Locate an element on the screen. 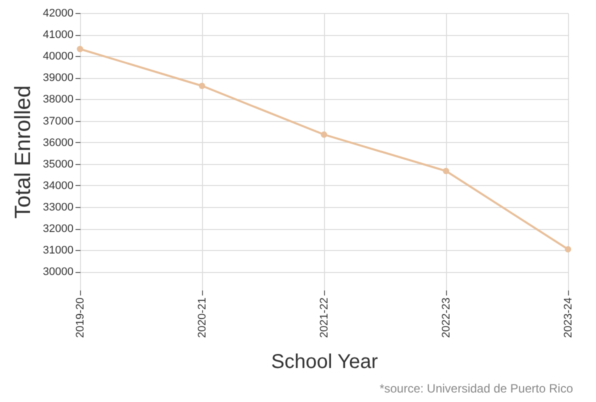 The height and width of the screenshot is (402, 596). y-tick-label: 39000 is located at coordinates (58, 78).